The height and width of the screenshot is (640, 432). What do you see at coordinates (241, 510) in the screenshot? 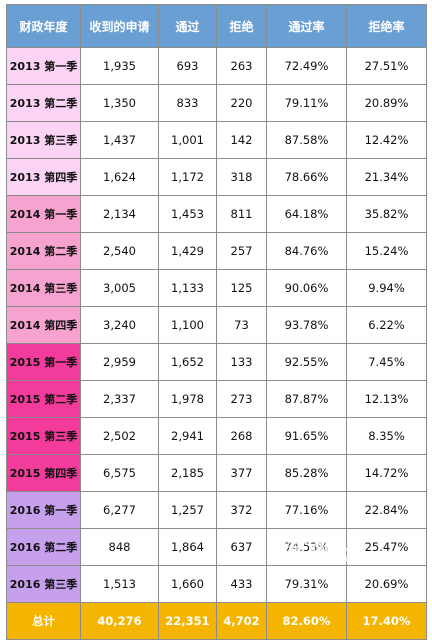
I see `rejected-cell: 372` at bounding box center [241, 510].